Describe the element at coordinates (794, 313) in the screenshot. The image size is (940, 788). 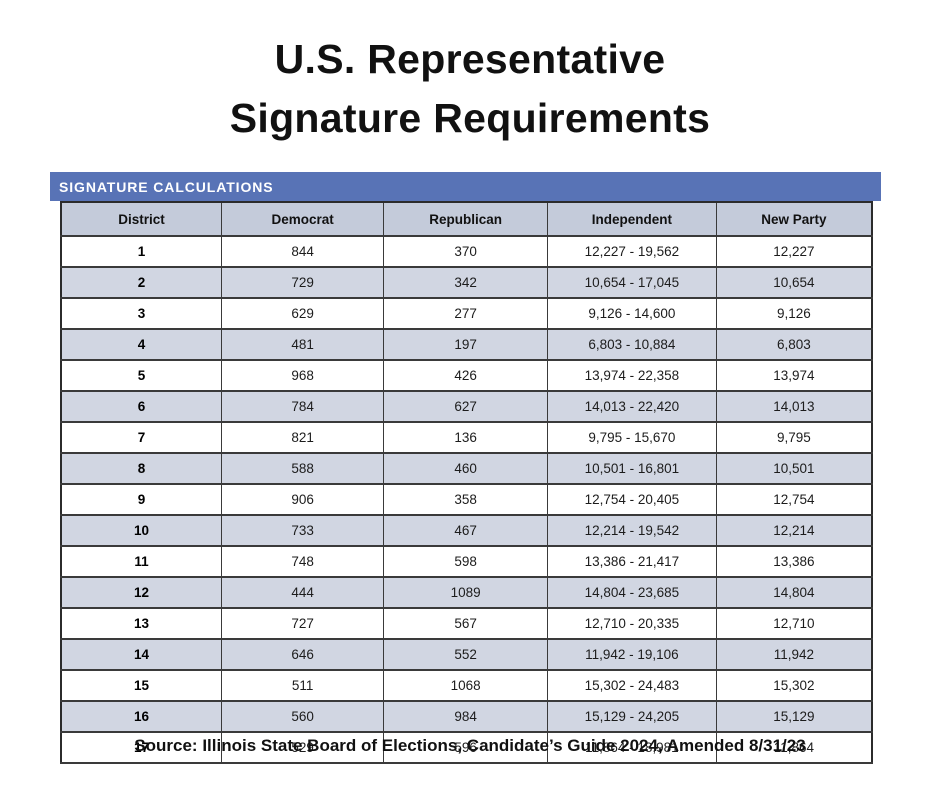
I see `cell-value: 9,126` at that location.